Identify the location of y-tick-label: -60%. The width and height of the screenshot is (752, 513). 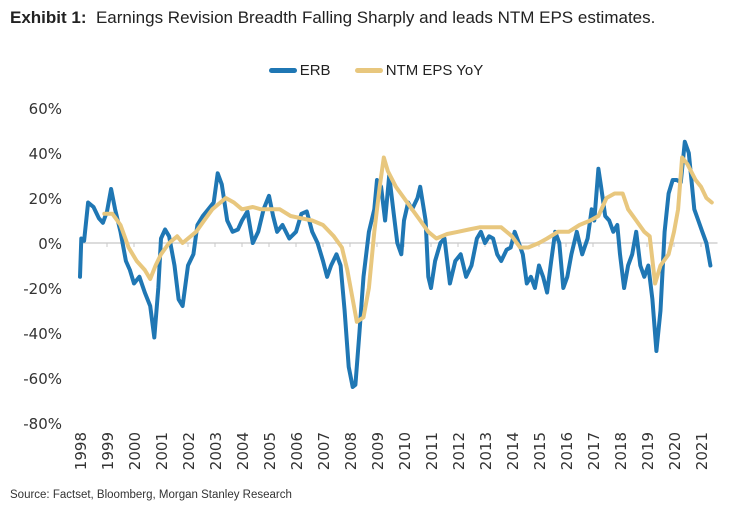
(42, 379).